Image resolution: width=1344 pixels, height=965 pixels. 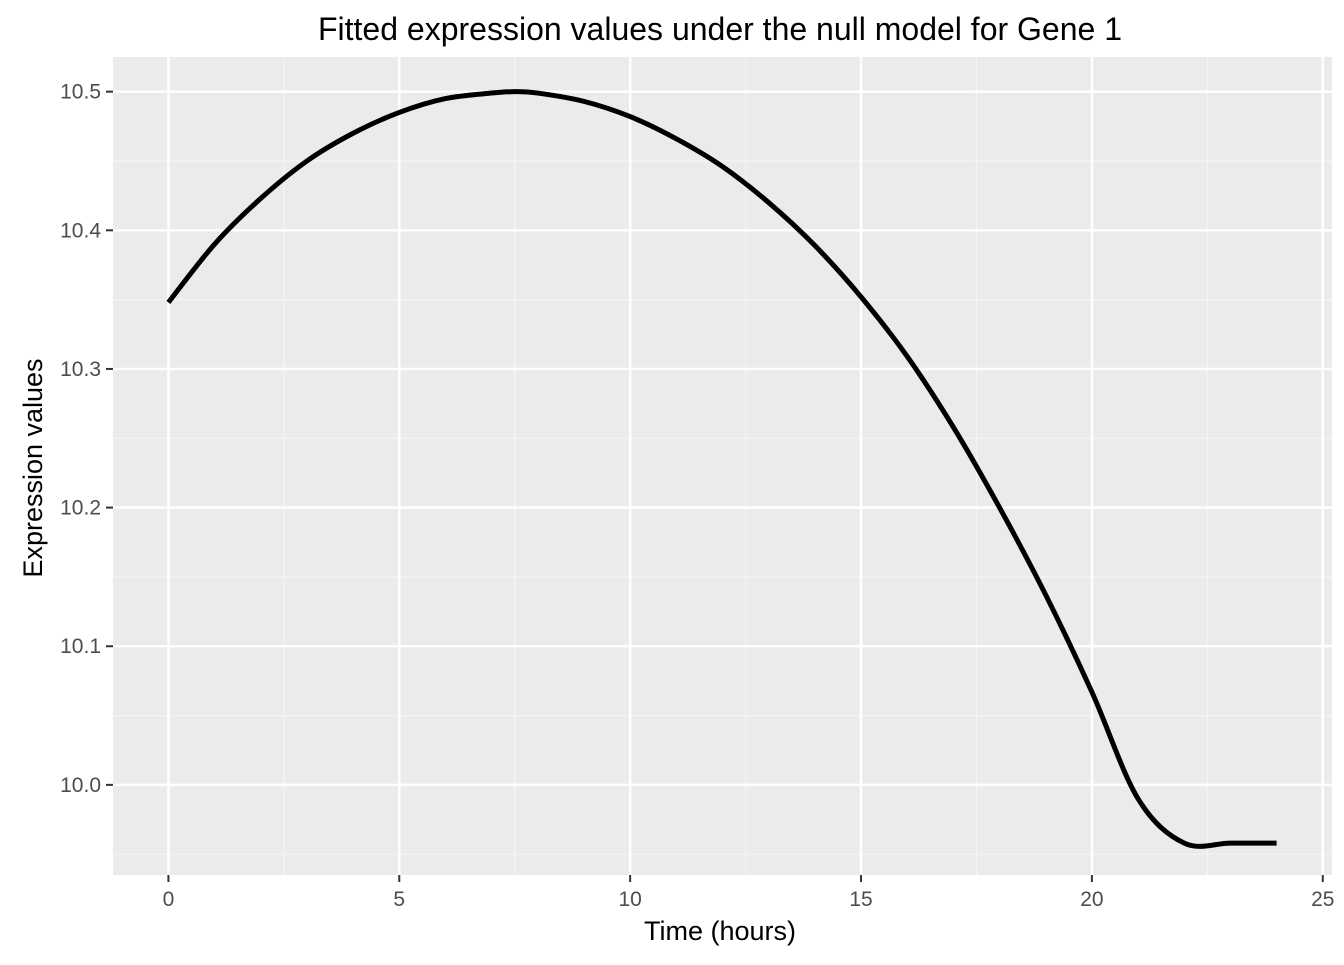 I want to click on x-axis-title: Time (hours), so click(x=720, y=931).